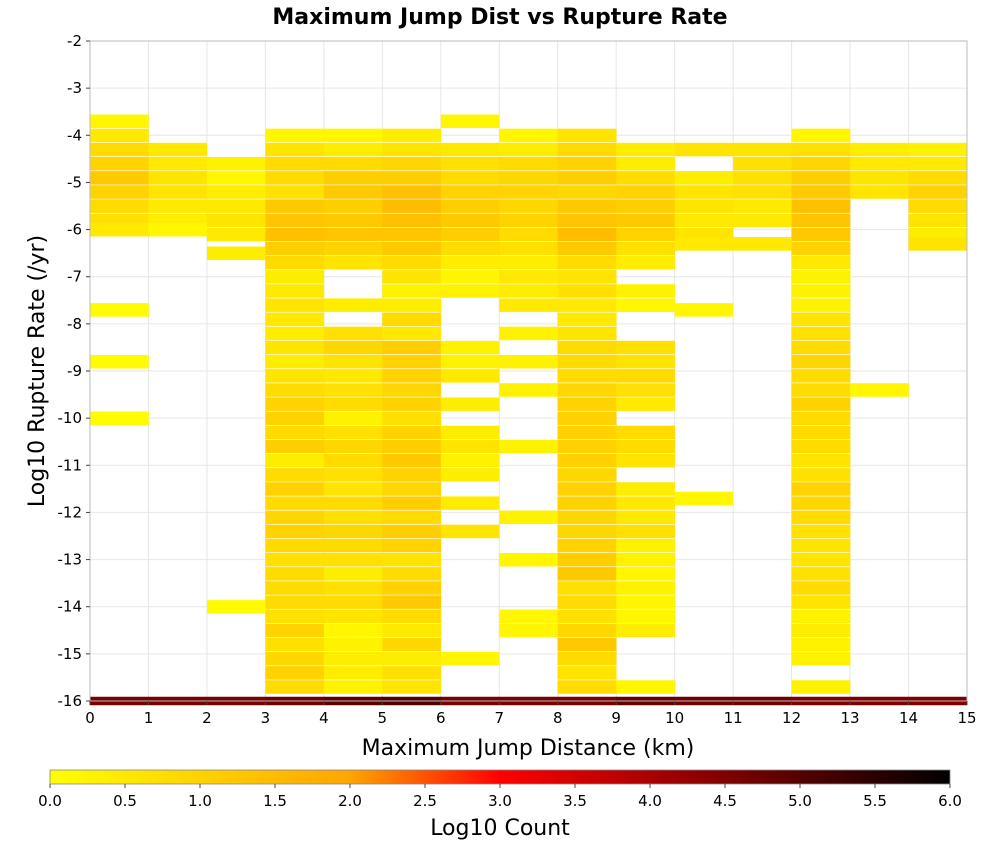  I want to click on colorbar-tick-label: 2.5, so click(425, 801).